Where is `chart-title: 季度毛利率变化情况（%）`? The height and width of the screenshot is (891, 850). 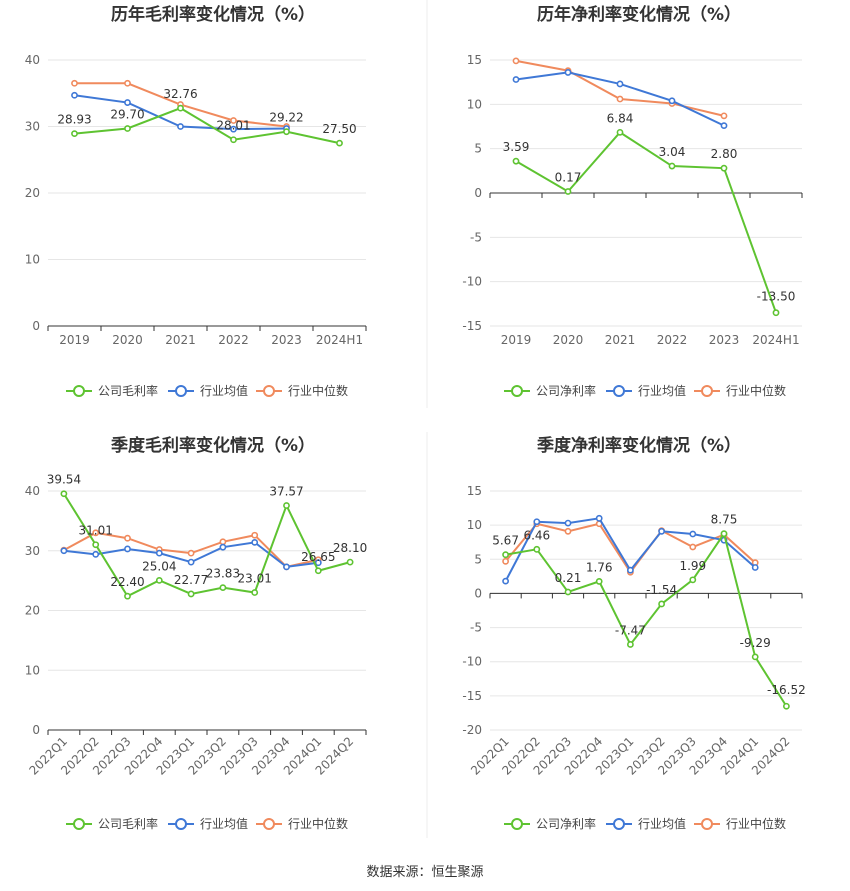
chart-title: 季度毛利率变化情况（%） is located at coordinates (213, 445).